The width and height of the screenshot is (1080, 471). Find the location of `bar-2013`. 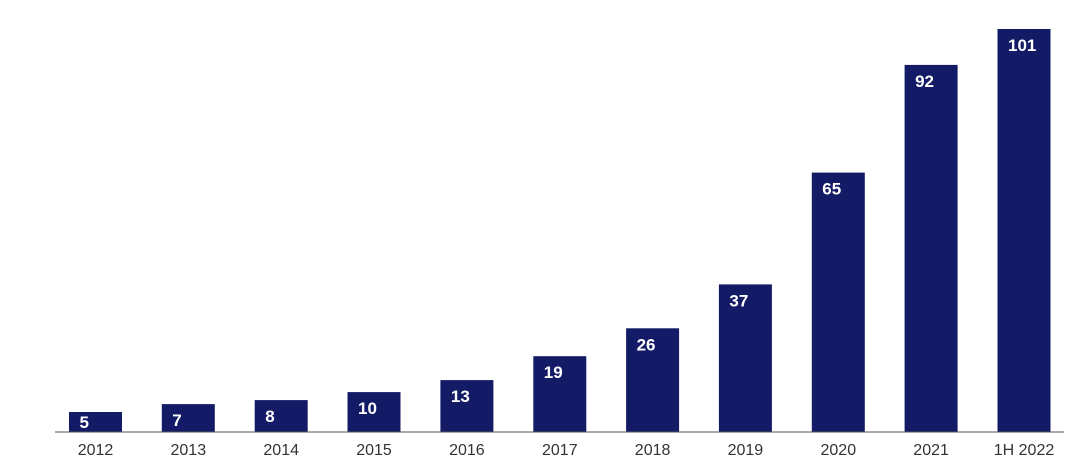

bar-2013 is located at coordinates (188, 418).